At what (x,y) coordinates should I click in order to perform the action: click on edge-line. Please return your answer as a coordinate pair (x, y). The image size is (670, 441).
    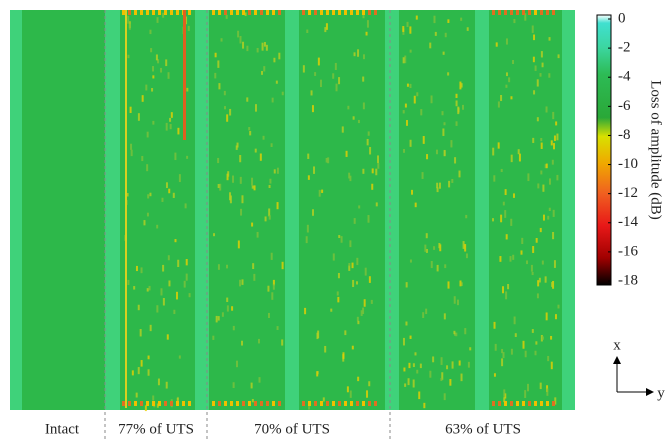
    Looking at the image, I should click on (126, 209).